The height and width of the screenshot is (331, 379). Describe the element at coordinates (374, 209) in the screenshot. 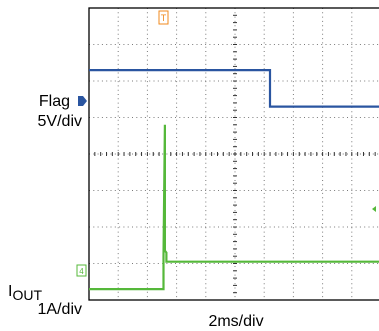

I see `iout-edge-arrow-icon` at that location.